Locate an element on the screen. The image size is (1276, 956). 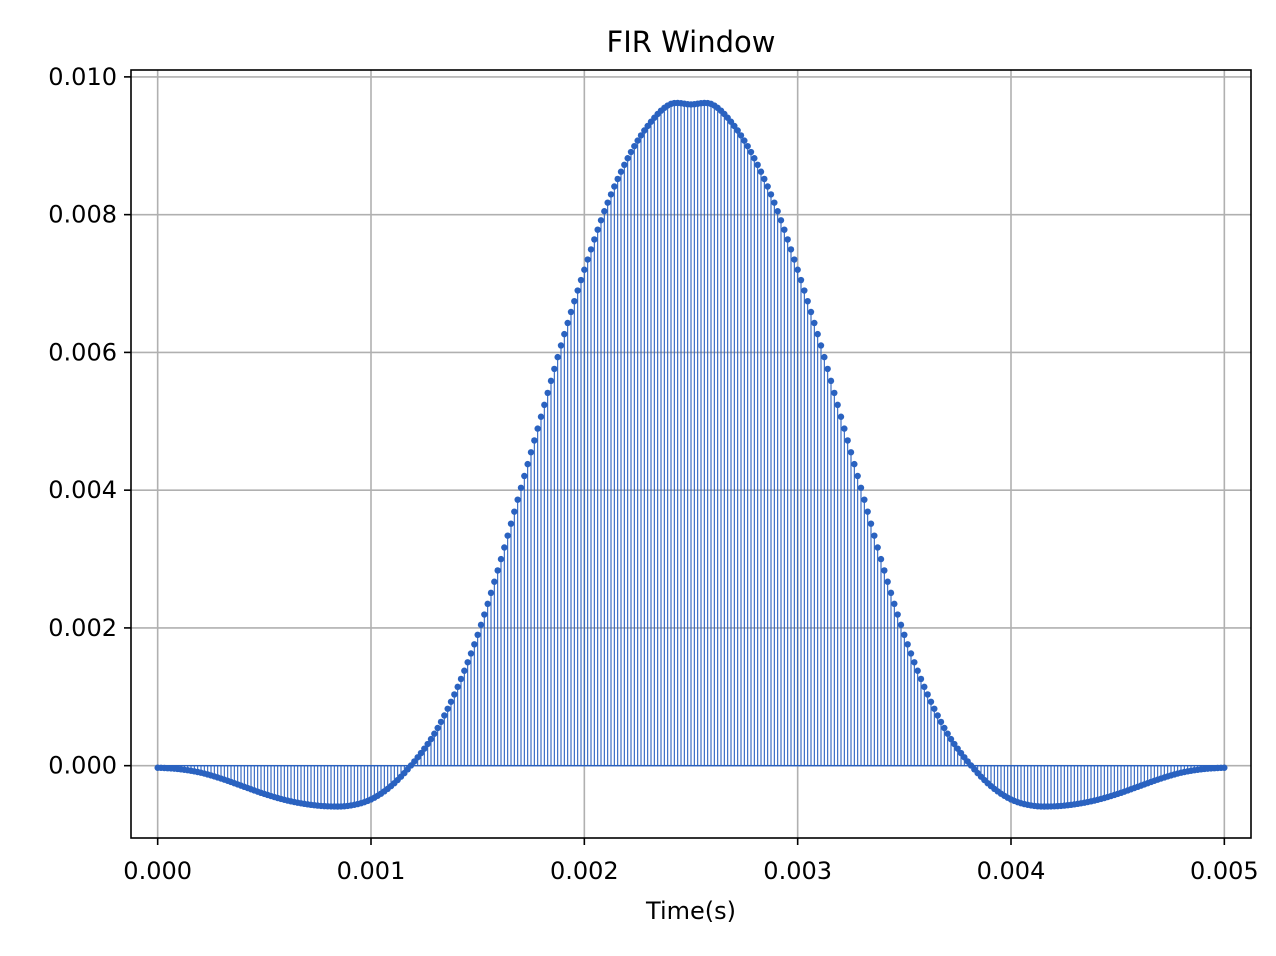
y-tick-label: 0.006 is located at coordinates (82, 352).